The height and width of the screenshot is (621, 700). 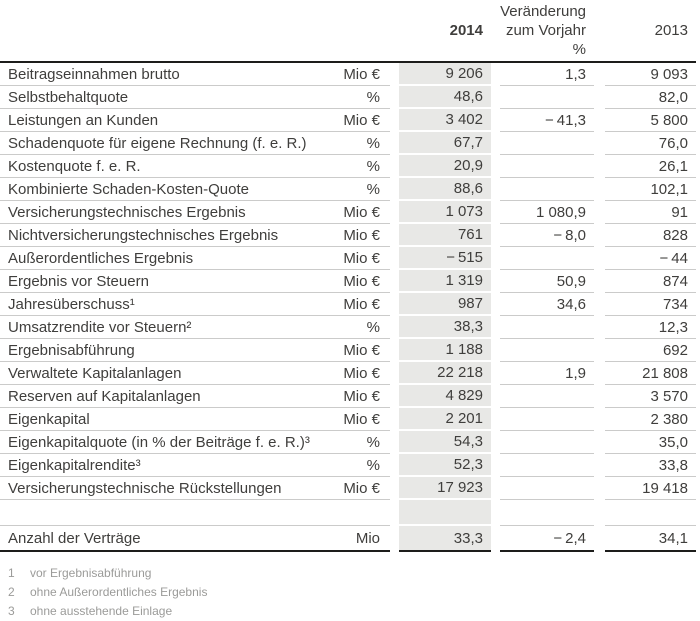 What do you see at coordinates (675, 281) in the screenshot?
I see `value-2013: 874` at bounding box center [675, 281].